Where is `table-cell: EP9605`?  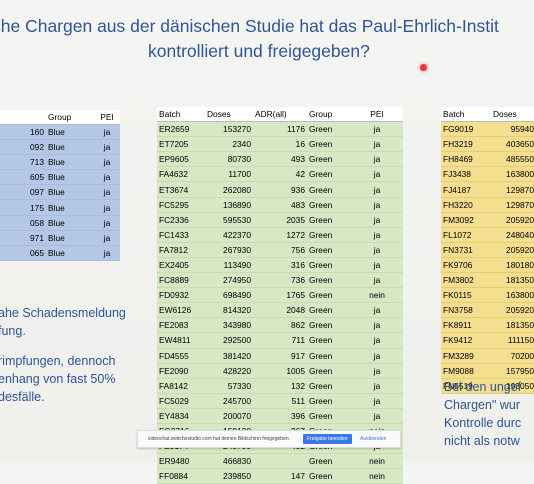 table-cell: EP9605 is located at coordinates (181, 159).